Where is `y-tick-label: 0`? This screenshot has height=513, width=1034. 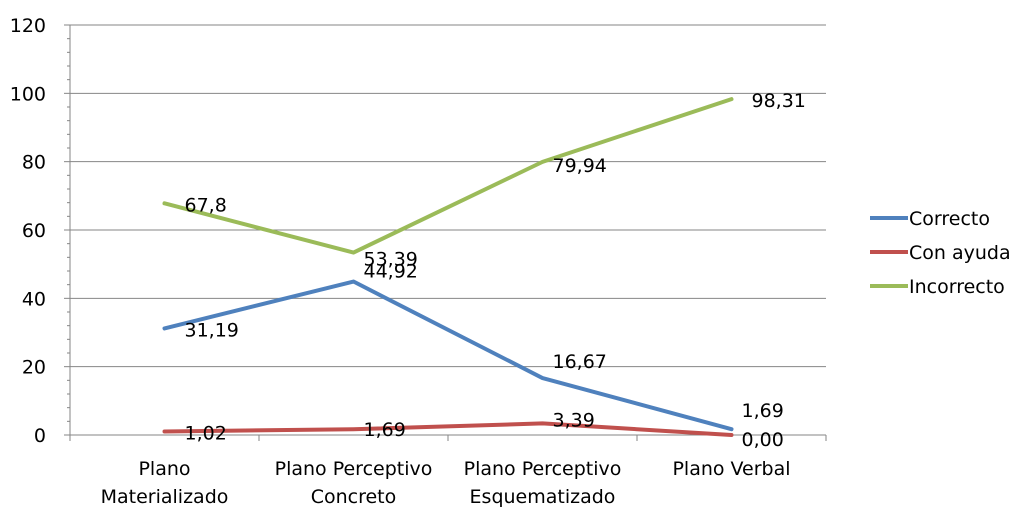
y-tick-label: 0 is located at coordinates (40, 436).